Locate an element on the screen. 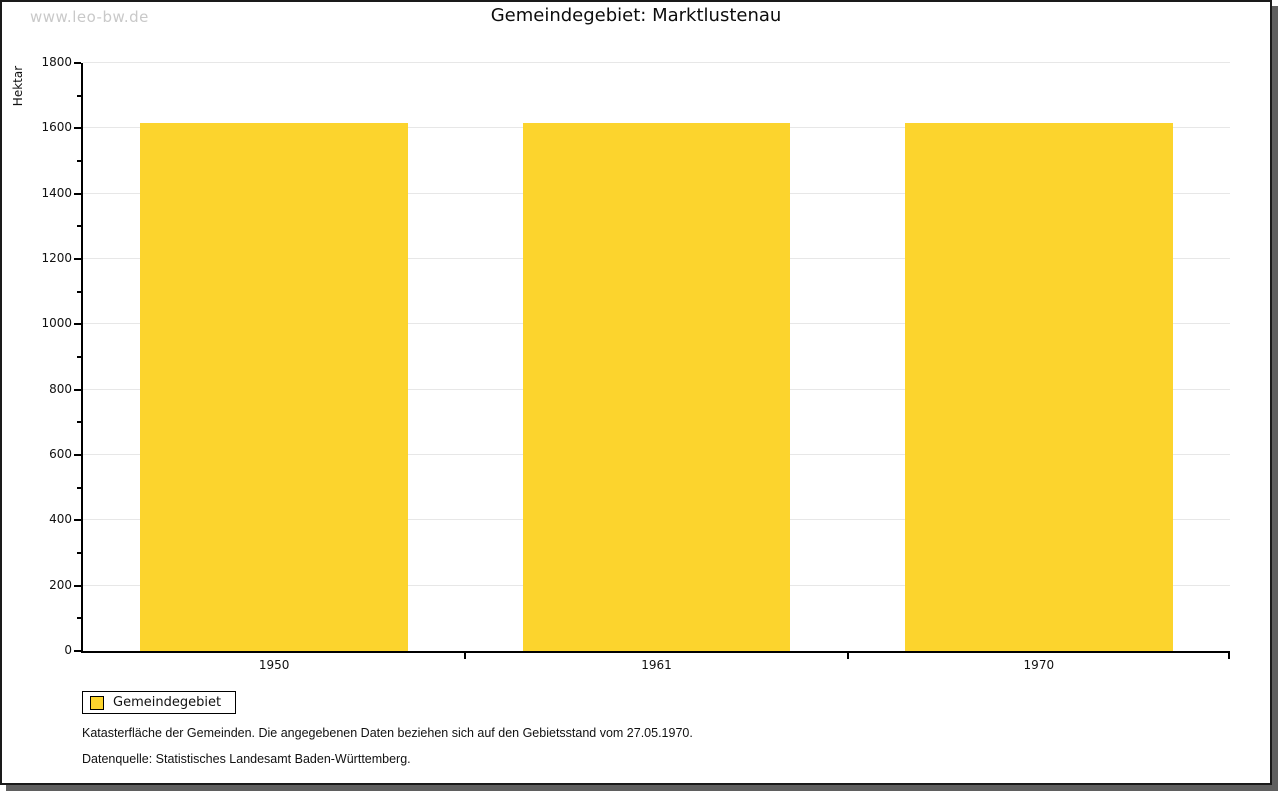  y-axis-tick-label: 0 is located at coordinates (68, 650).